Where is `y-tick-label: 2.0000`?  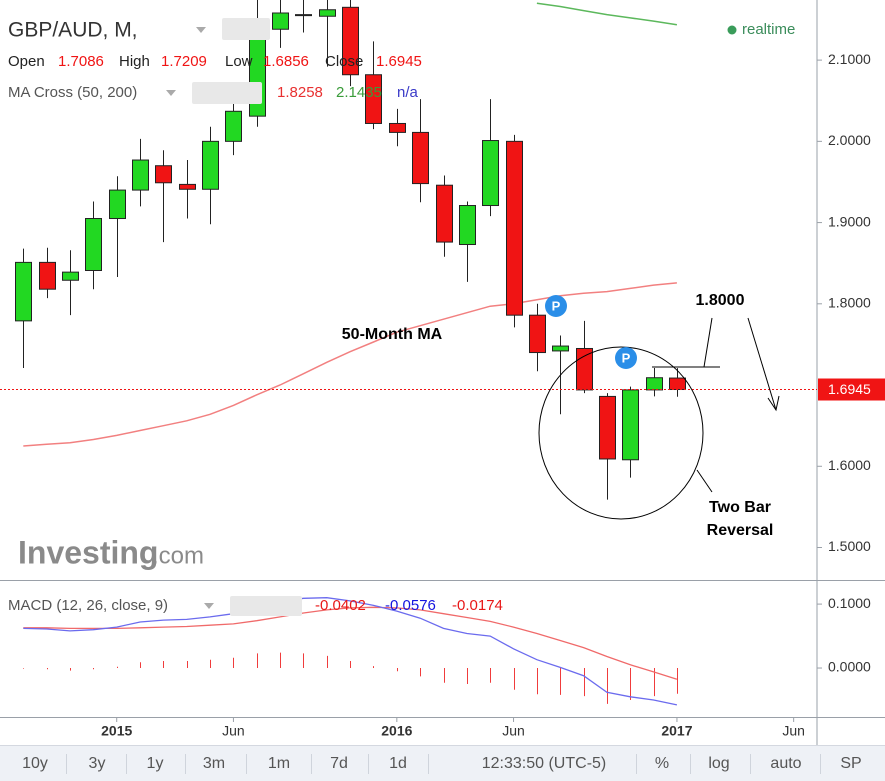
y-tick-label: 2.0000 is located at coordinates (849, 140).